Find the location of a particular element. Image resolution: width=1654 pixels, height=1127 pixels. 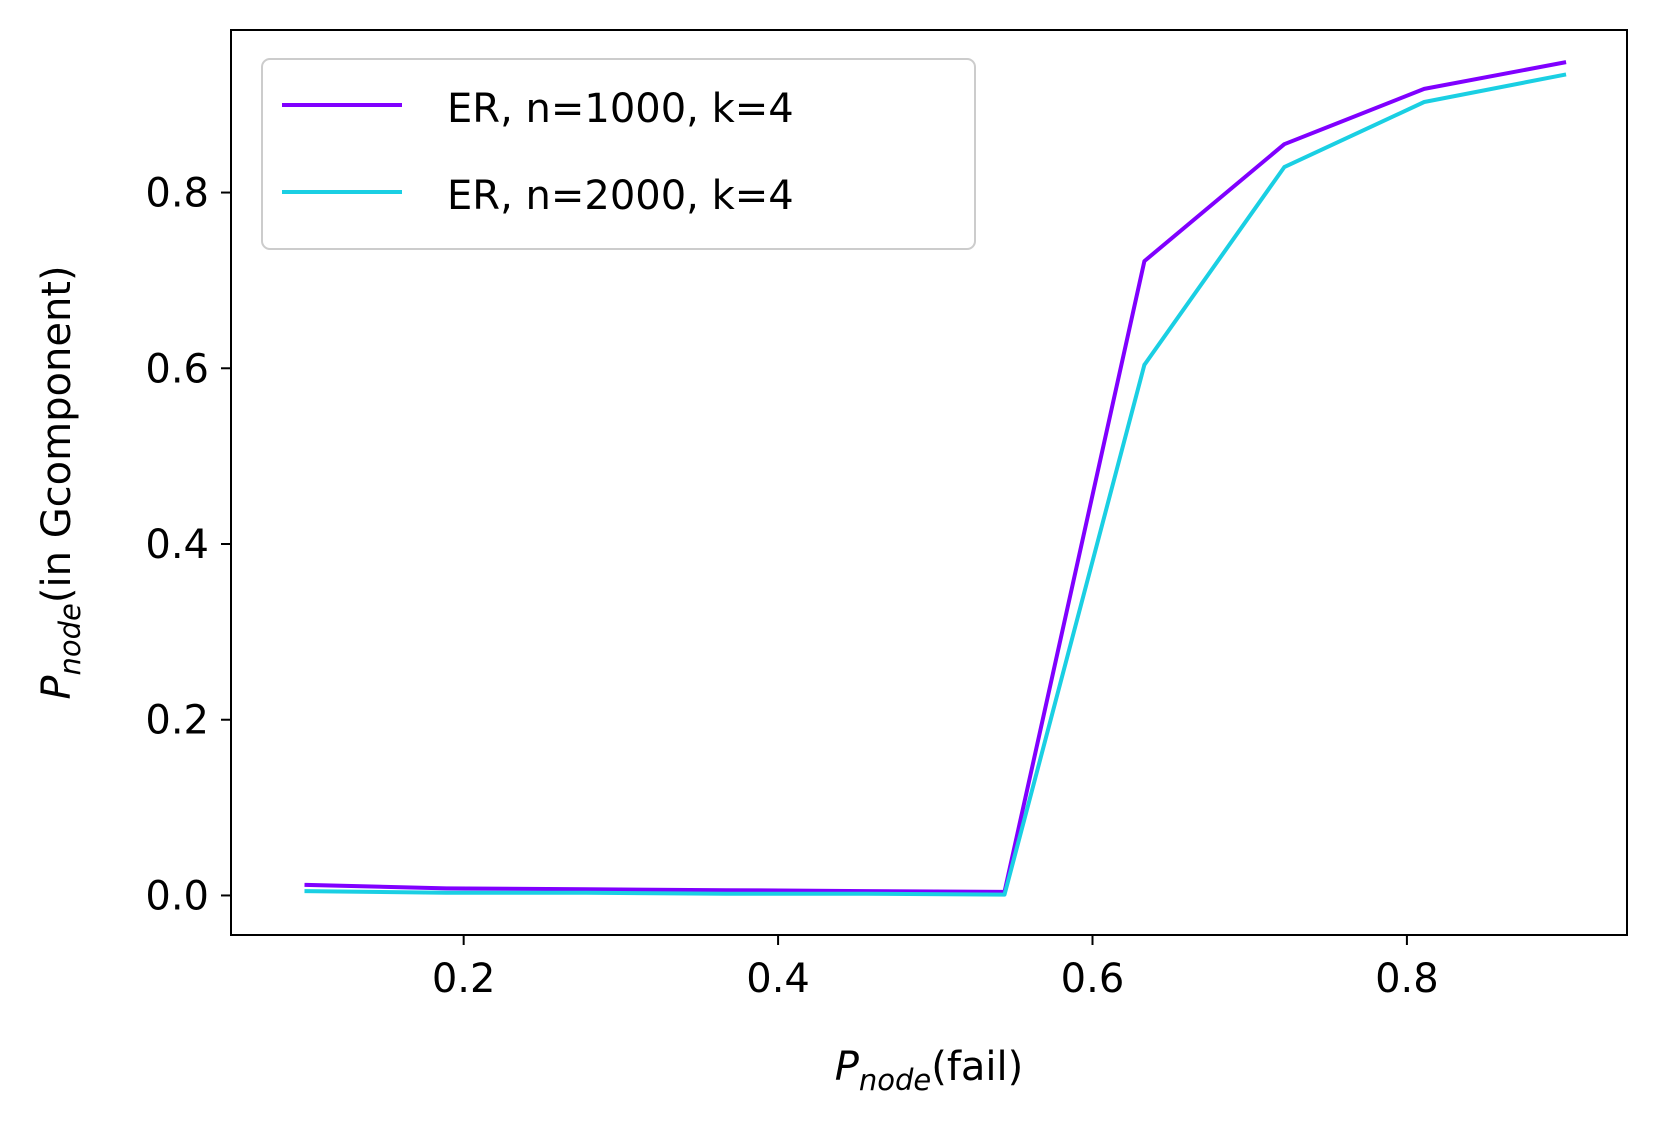

x-axis-label-sub: node is located at coordinates (895, 1080).